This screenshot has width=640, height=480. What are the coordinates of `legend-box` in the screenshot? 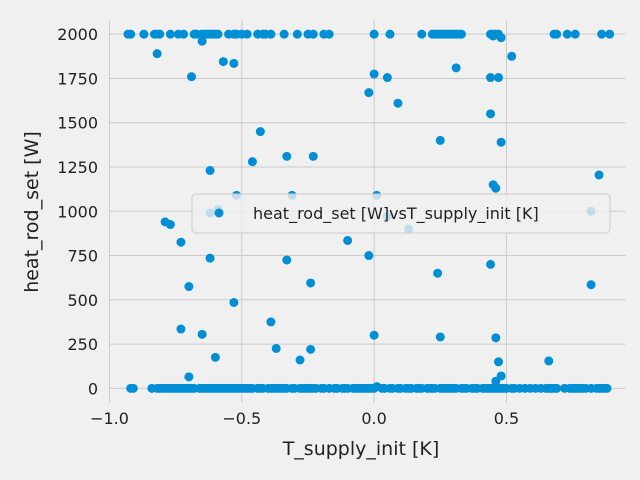 It's located at (401, 213).